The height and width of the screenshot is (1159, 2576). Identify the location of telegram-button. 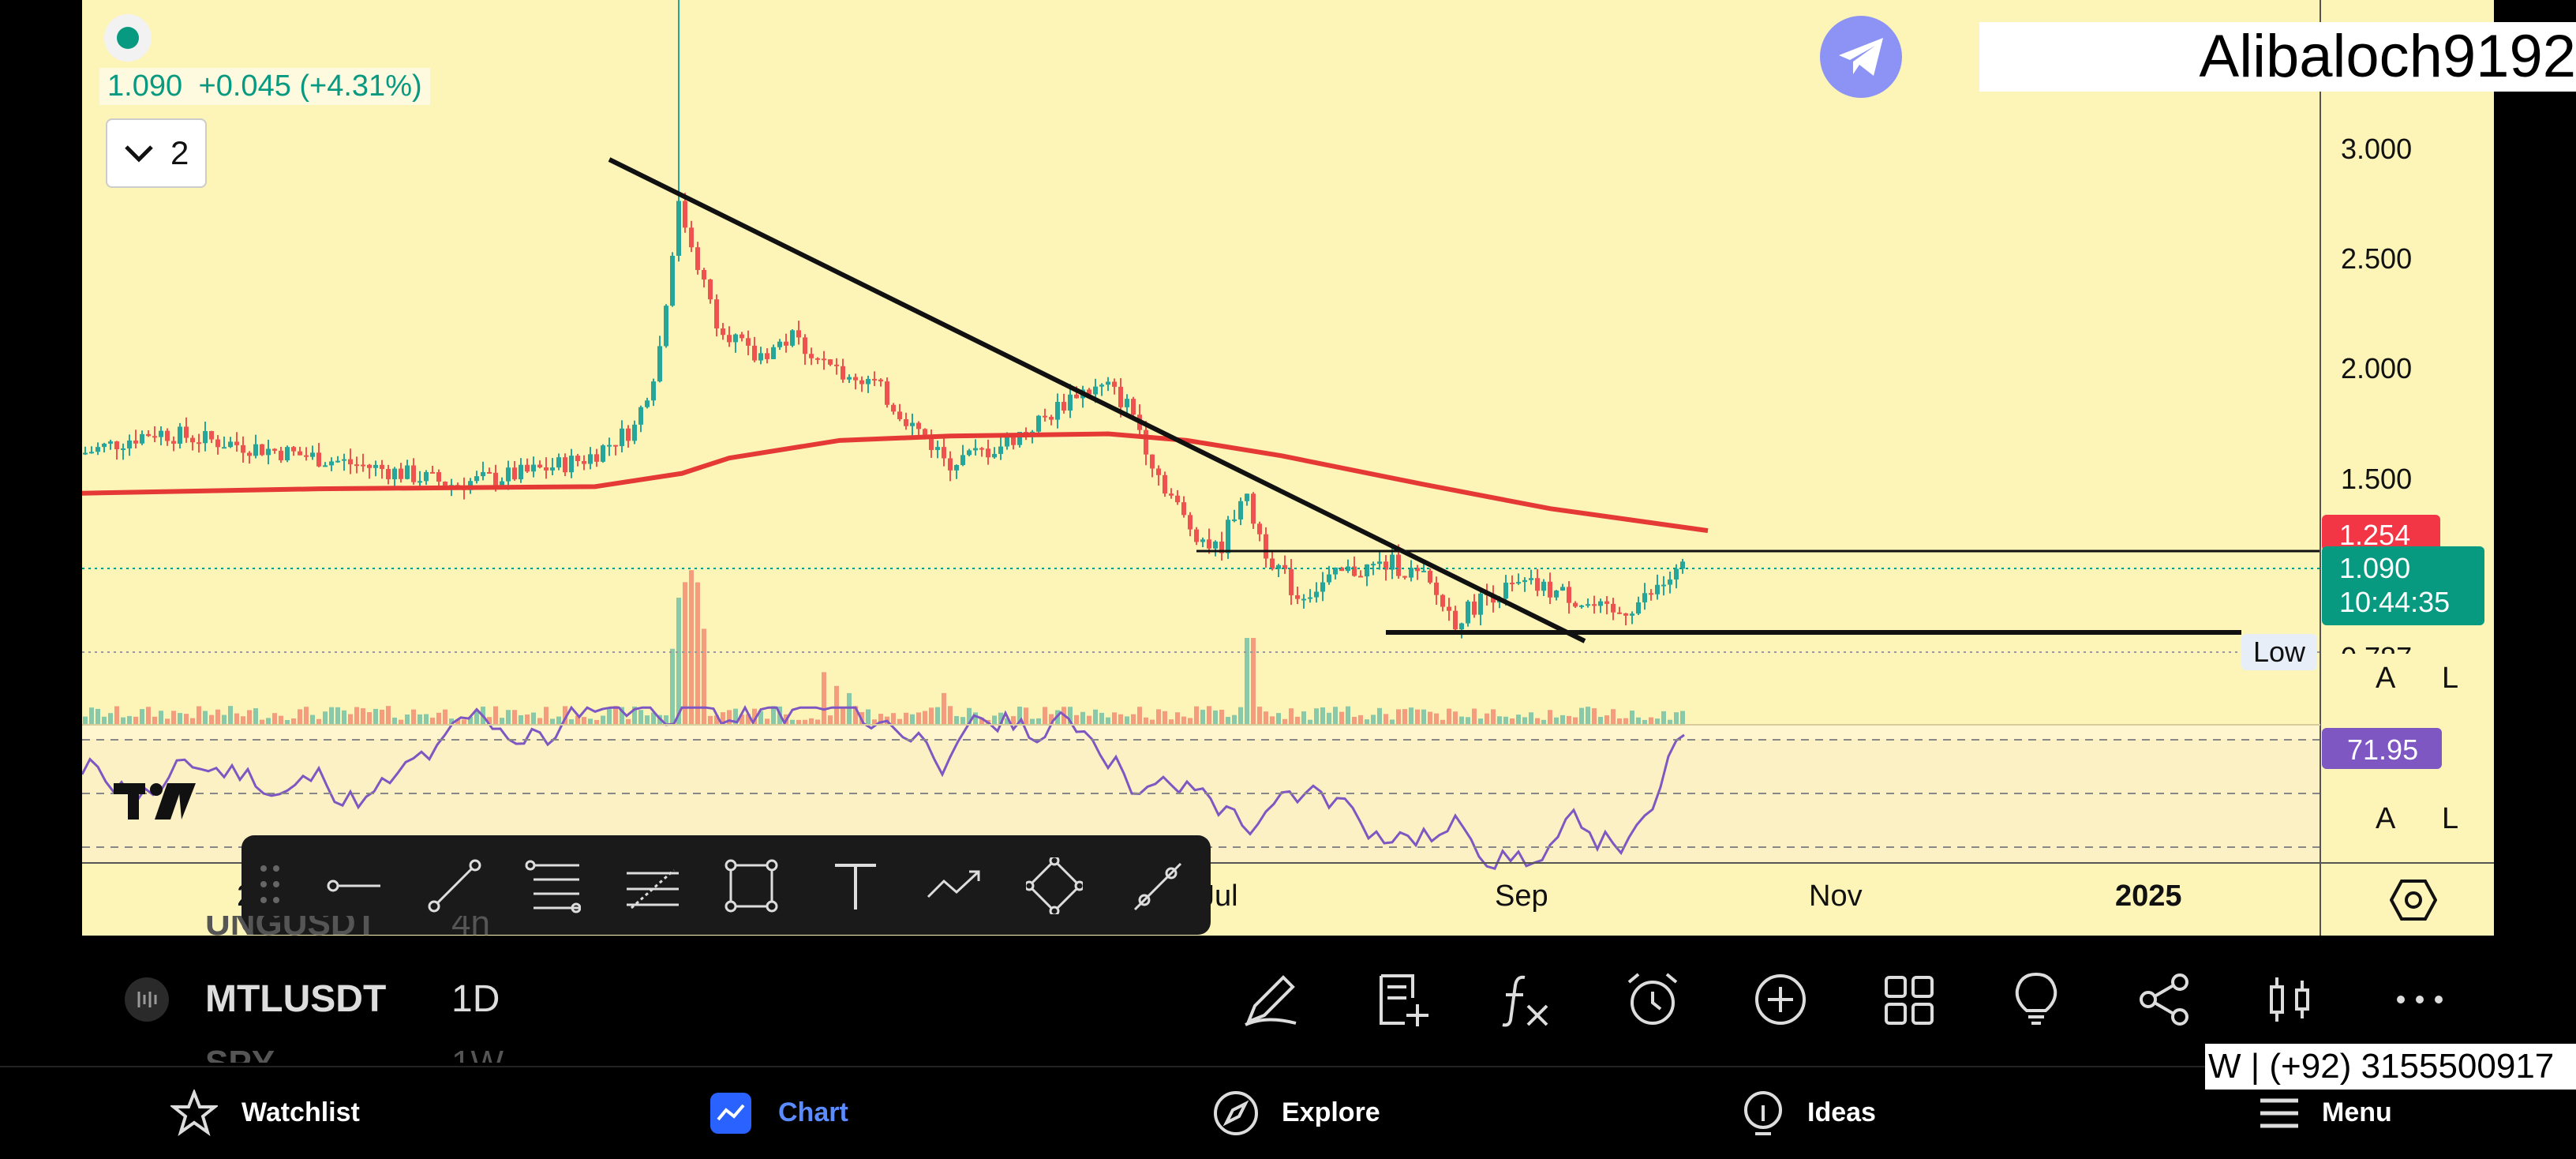
(1861, 57).